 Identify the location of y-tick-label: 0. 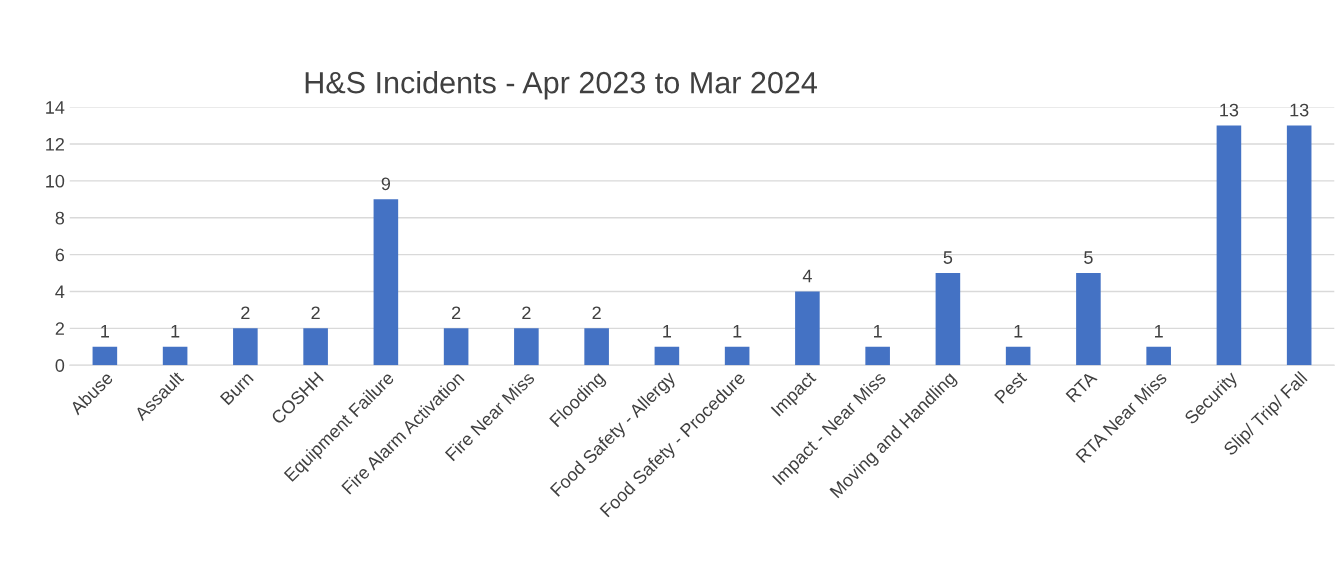
(60, 365).